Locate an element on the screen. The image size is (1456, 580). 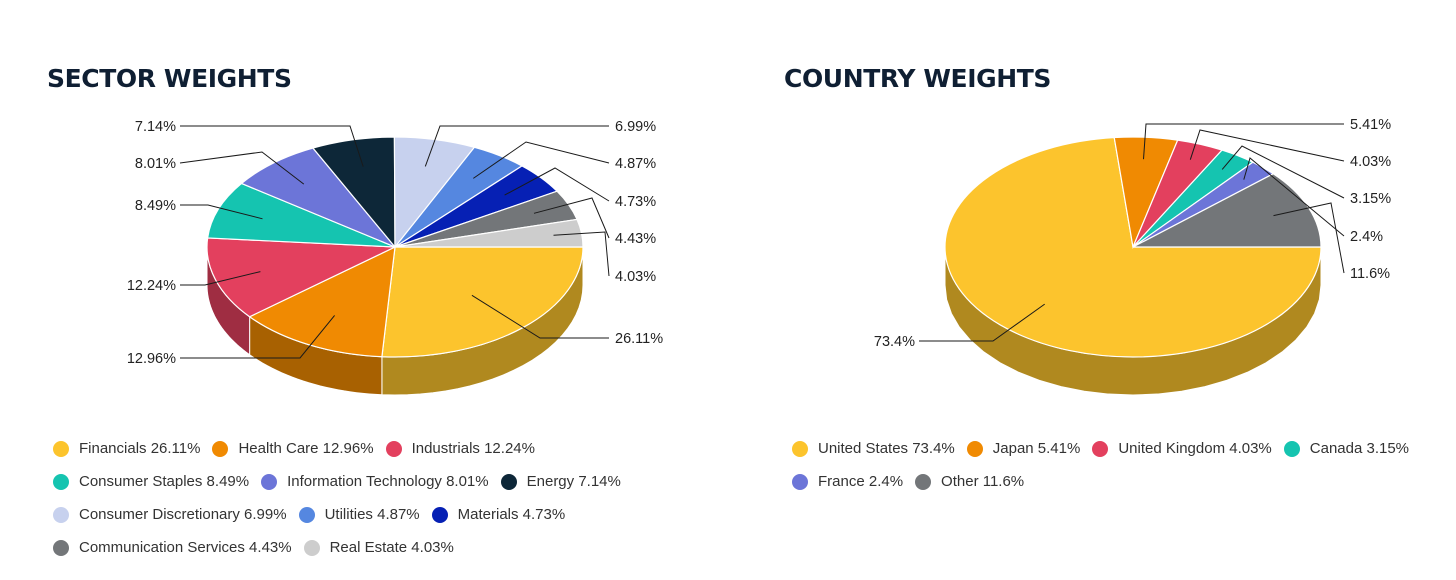
slice-information-technology is located at coordinates (318, 197).